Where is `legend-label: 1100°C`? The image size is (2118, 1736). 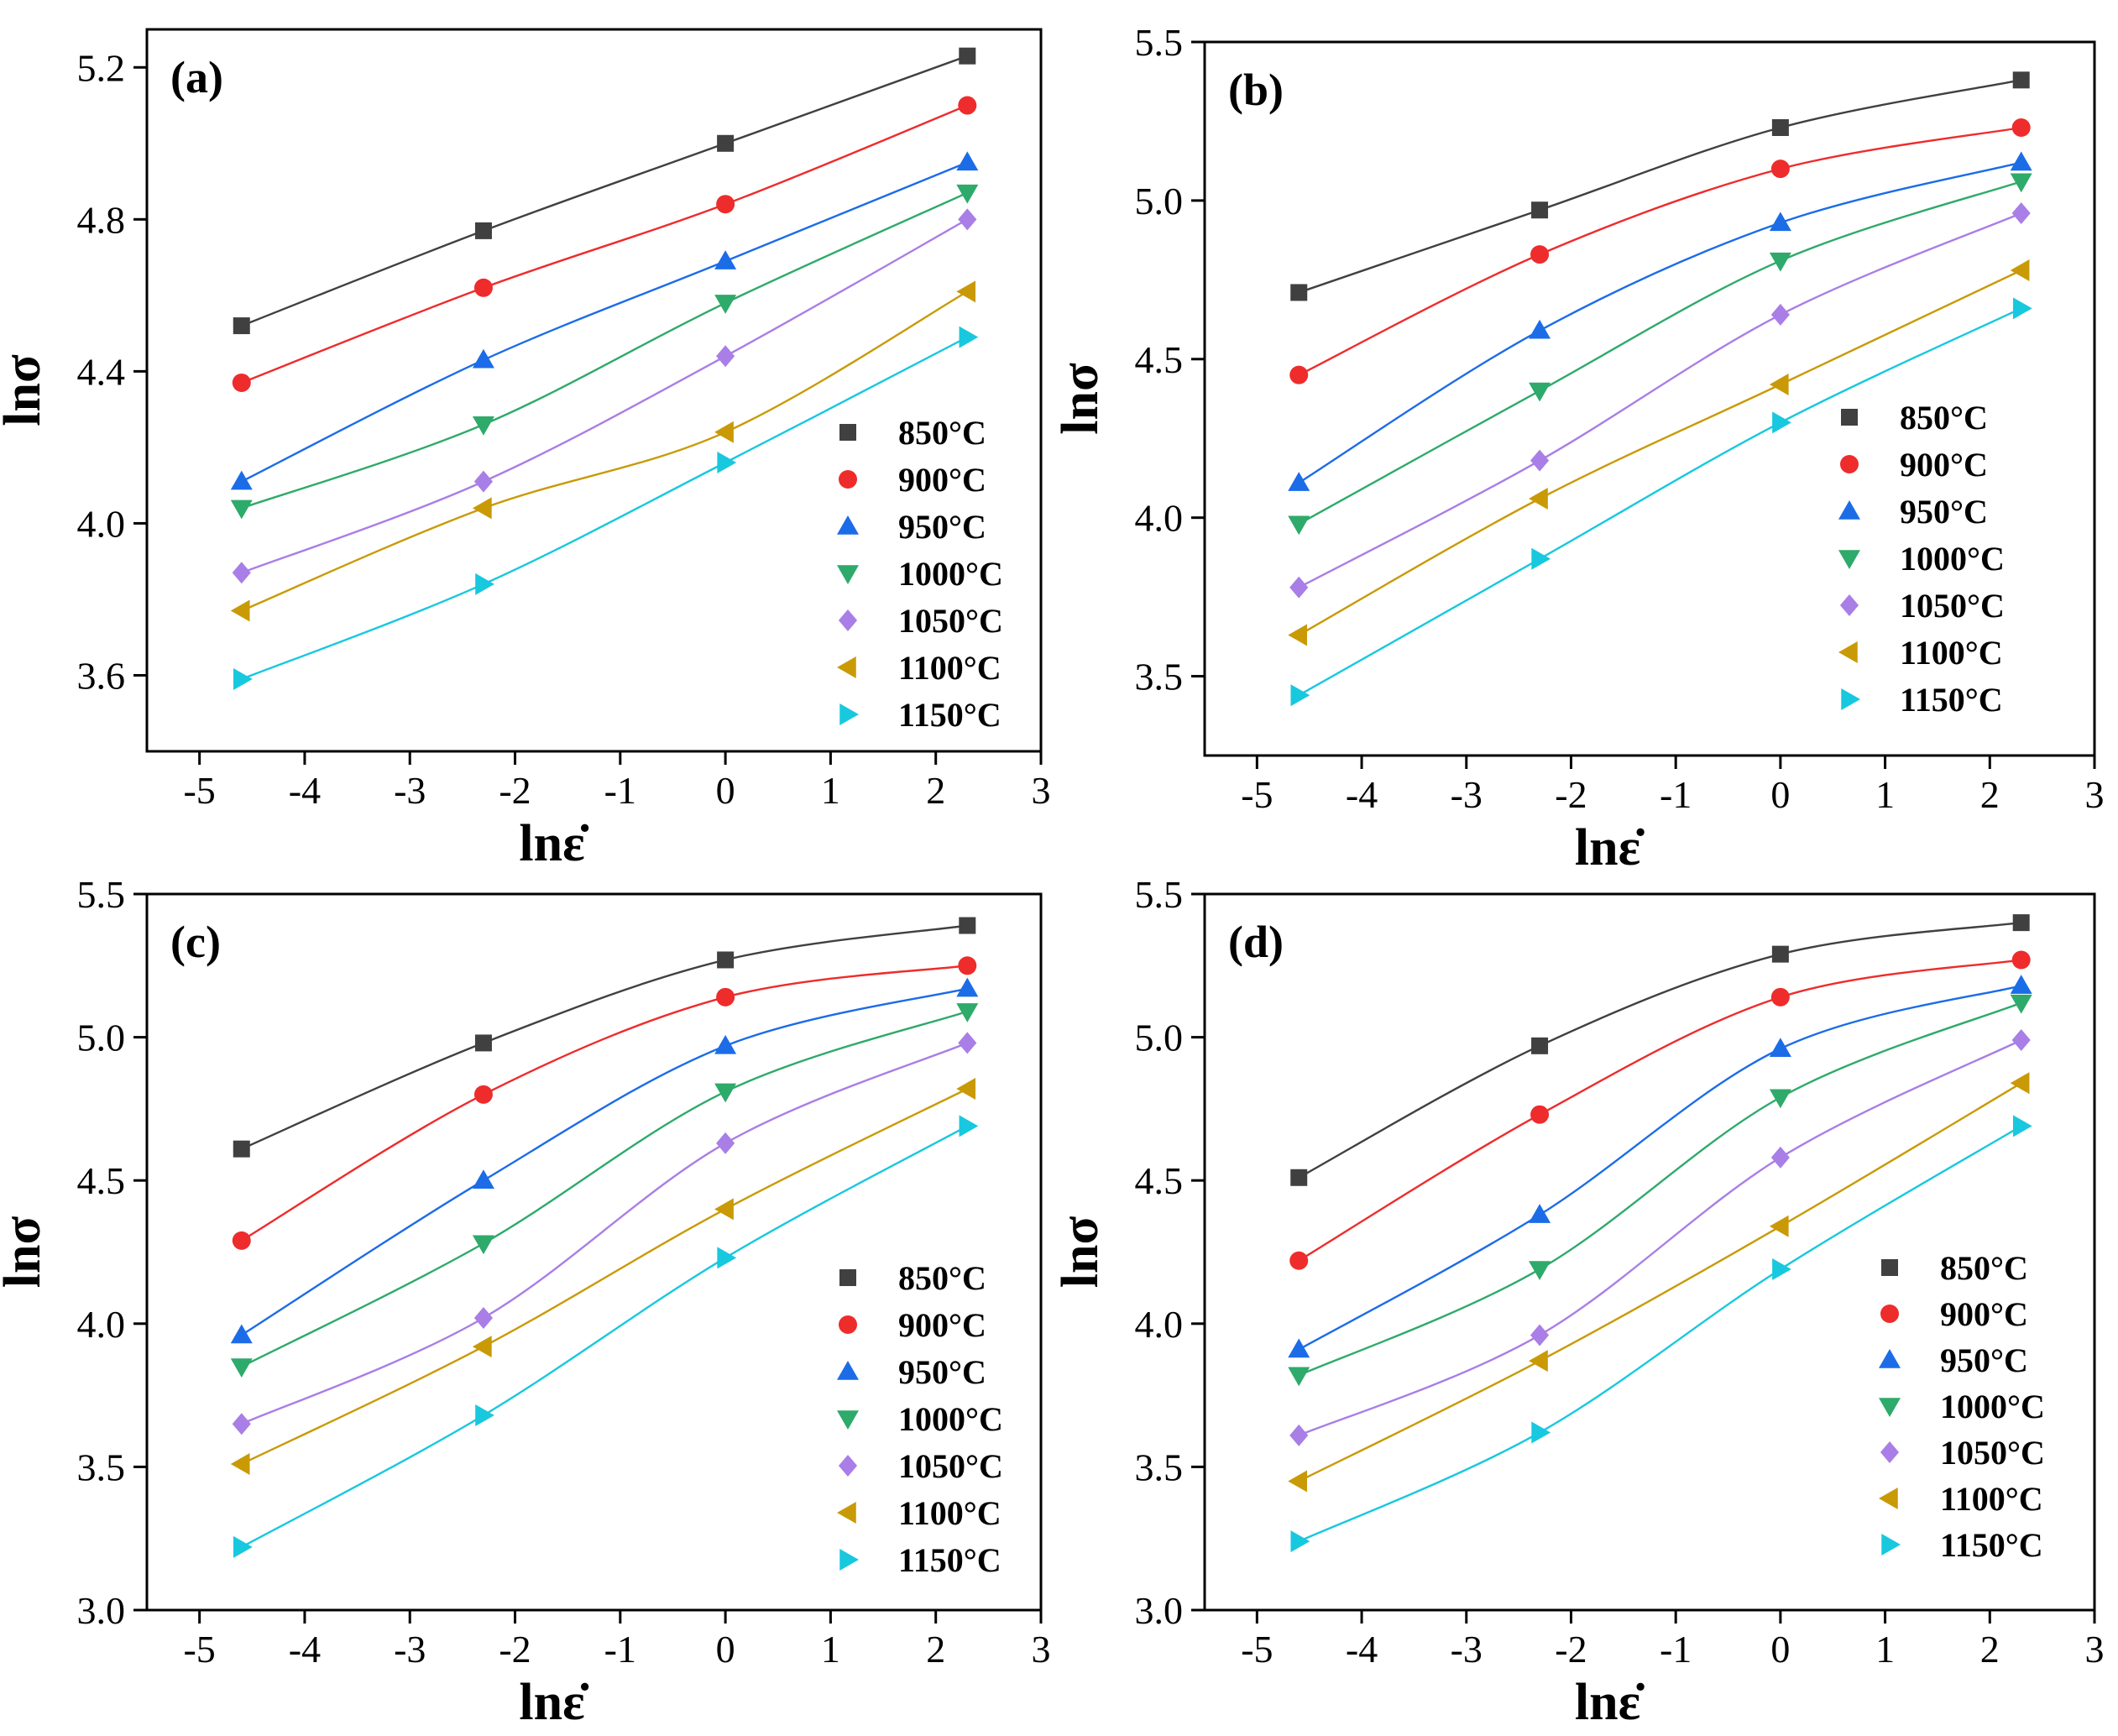 legend-label: 1100°C is located at coordinates (949, 1513).